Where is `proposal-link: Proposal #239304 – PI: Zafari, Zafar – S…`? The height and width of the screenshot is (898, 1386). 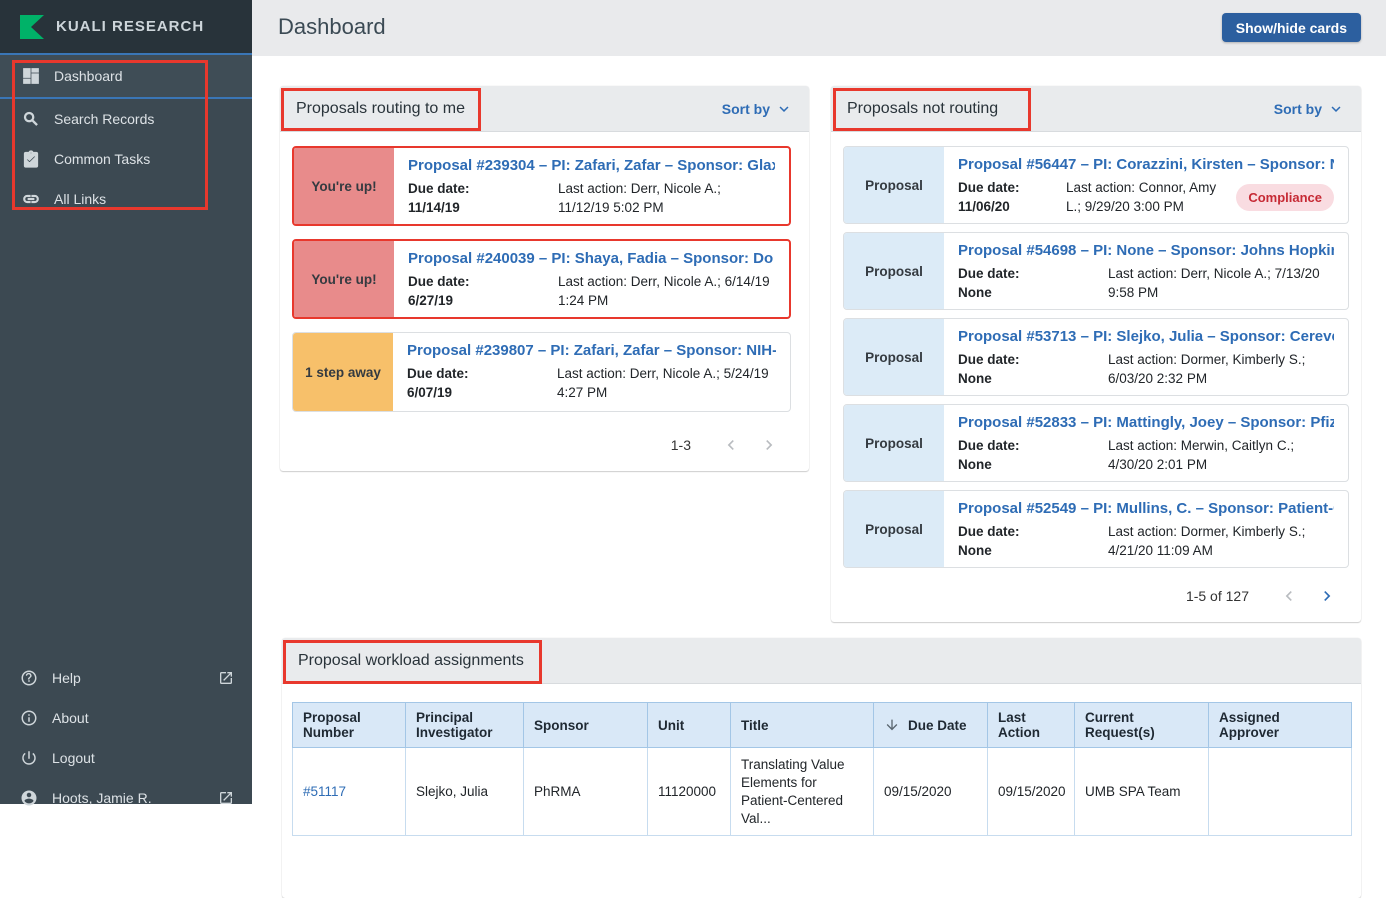 proposal-link: Proposal #239304 – PI: Zafari, Zafar – S… is located at coordinates (591, 165).